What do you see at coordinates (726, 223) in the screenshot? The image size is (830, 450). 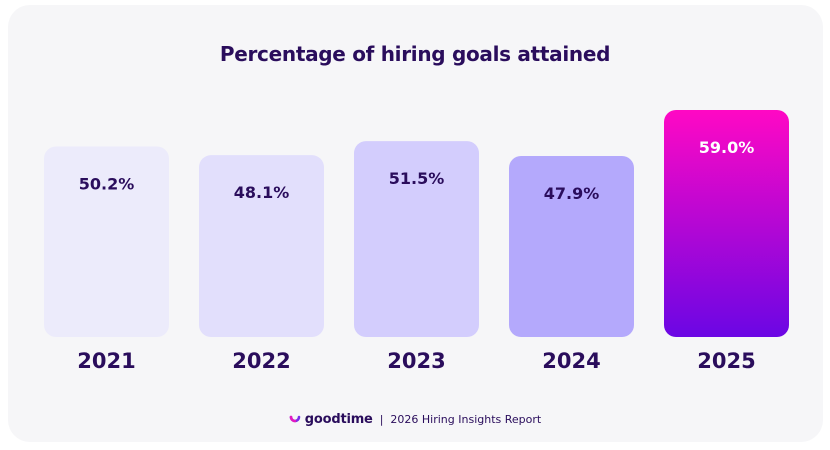 I see `bar-2025` at bounding box center [726, 223].